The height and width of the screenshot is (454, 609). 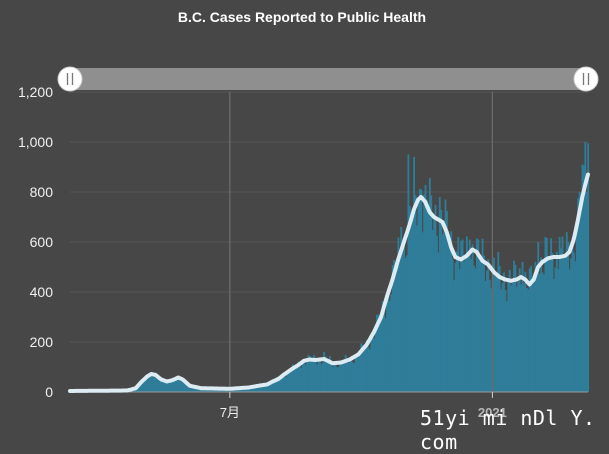 I want to click on y-tick-label: 0, so click(x=49, y=392).